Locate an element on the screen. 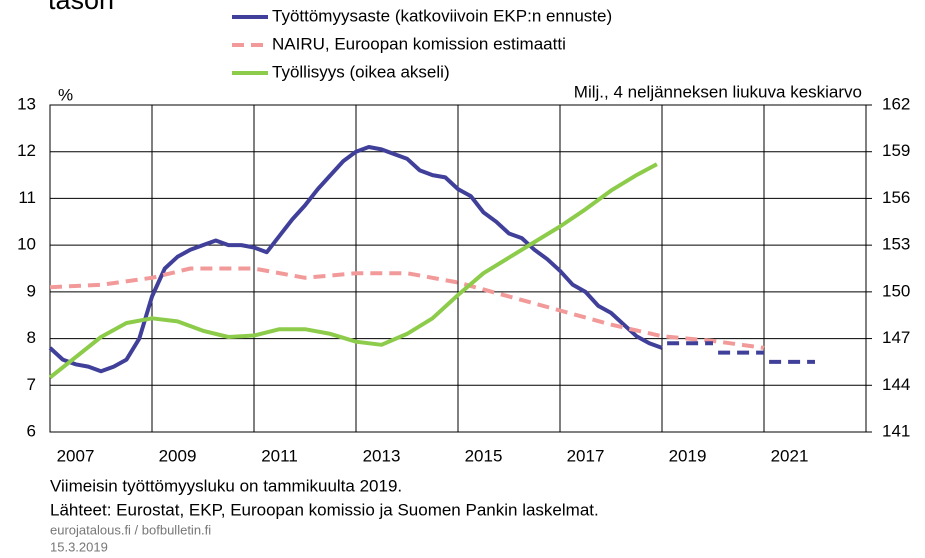 The image size is (925, 558). legend-label: Työllisyys (oikea akseli) is located at coordinates (361, 71).